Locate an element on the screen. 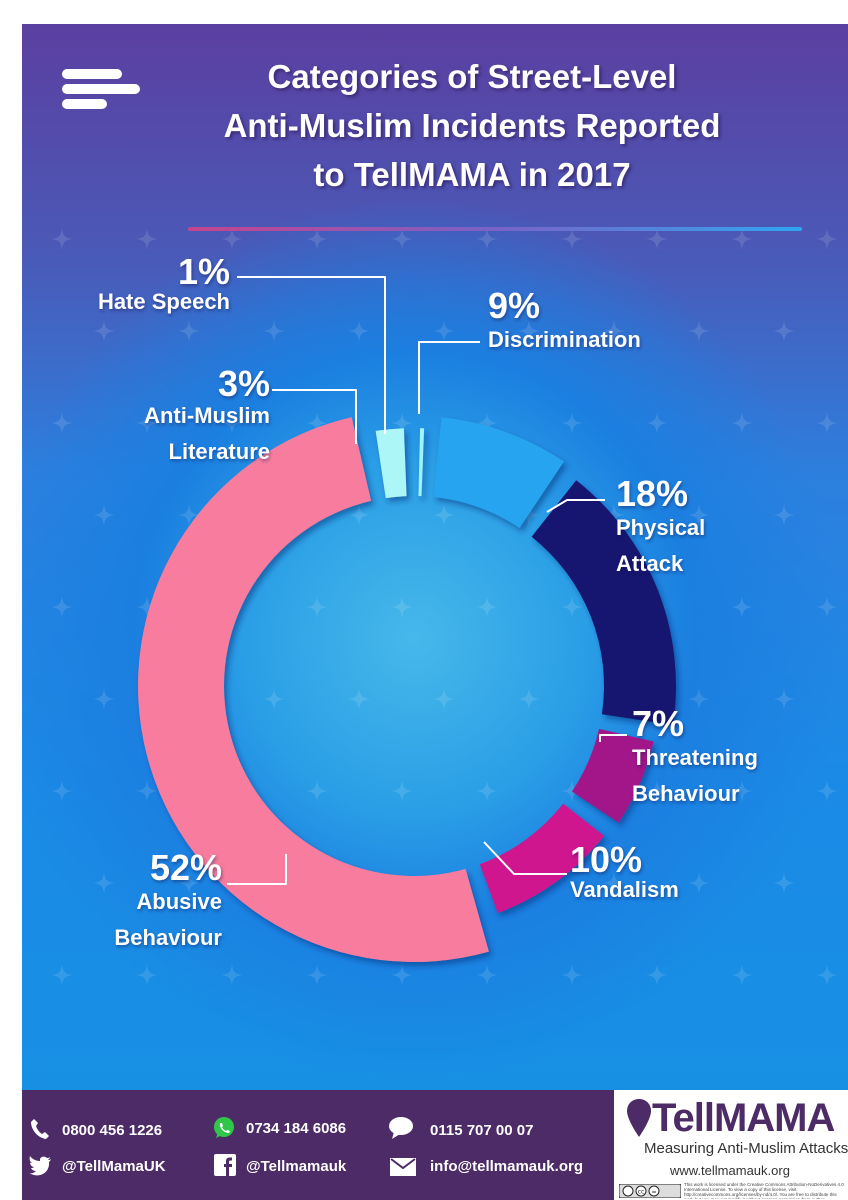  label-physical-attack-pct: 18% is located at coordinates (652, 493).